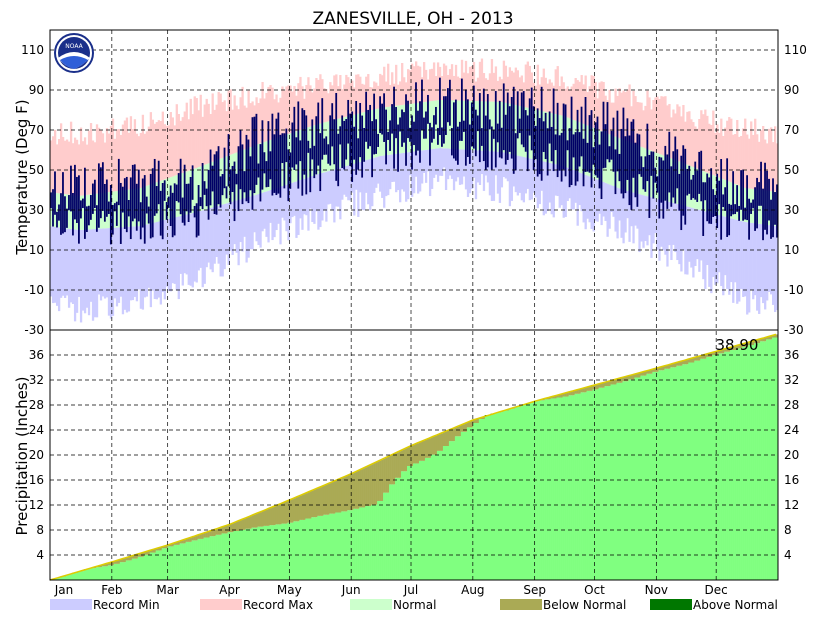 This screenshot has width=827, height=620. What do you see at coordinates (671, 604) in the screenshot?
I see `legend-swatch-above-normal` at bounding box center [671, 604].